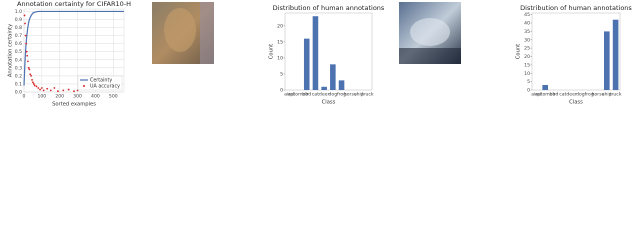 This screenshot has height=240, width=640. I want to click on x-tick-label: 300, so click(77, 97).